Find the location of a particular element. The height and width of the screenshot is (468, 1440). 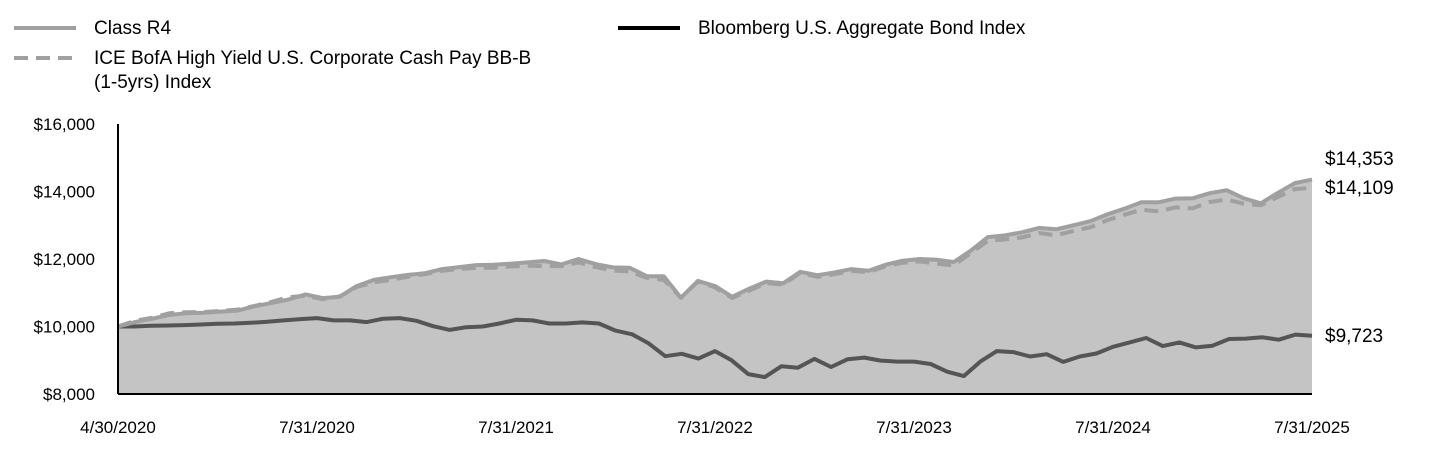

end-value-label: $14,109 is located at coordinates (1359, 188).